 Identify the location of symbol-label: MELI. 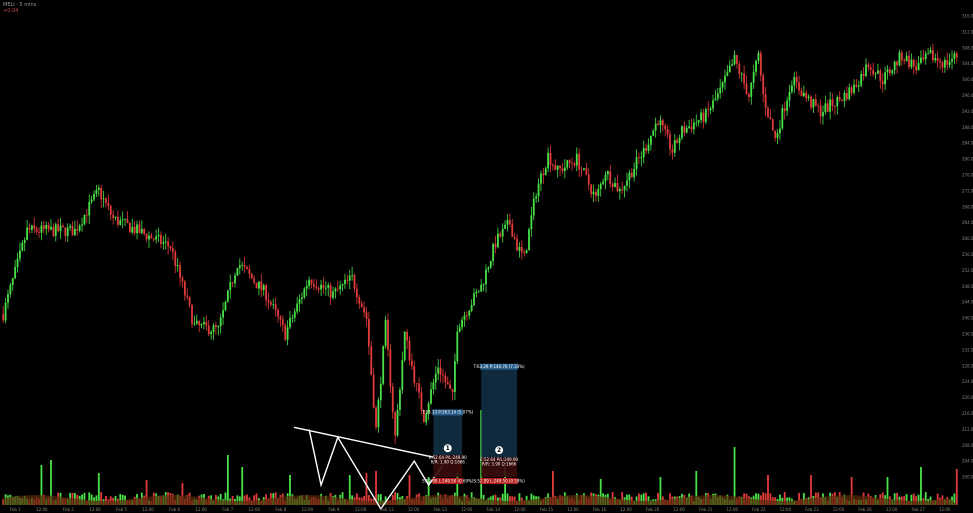
(9, 5).